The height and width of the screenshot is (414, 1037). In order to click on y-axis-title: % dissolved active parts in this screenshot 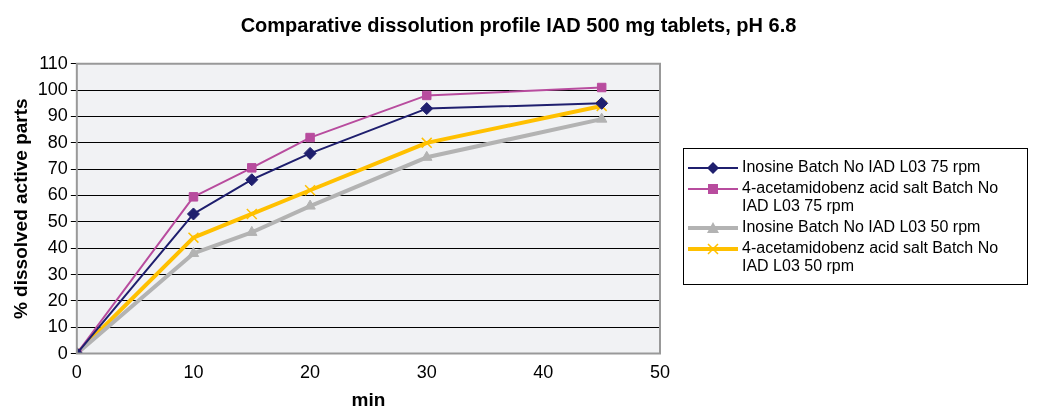, I will do `click(20, 209)`.